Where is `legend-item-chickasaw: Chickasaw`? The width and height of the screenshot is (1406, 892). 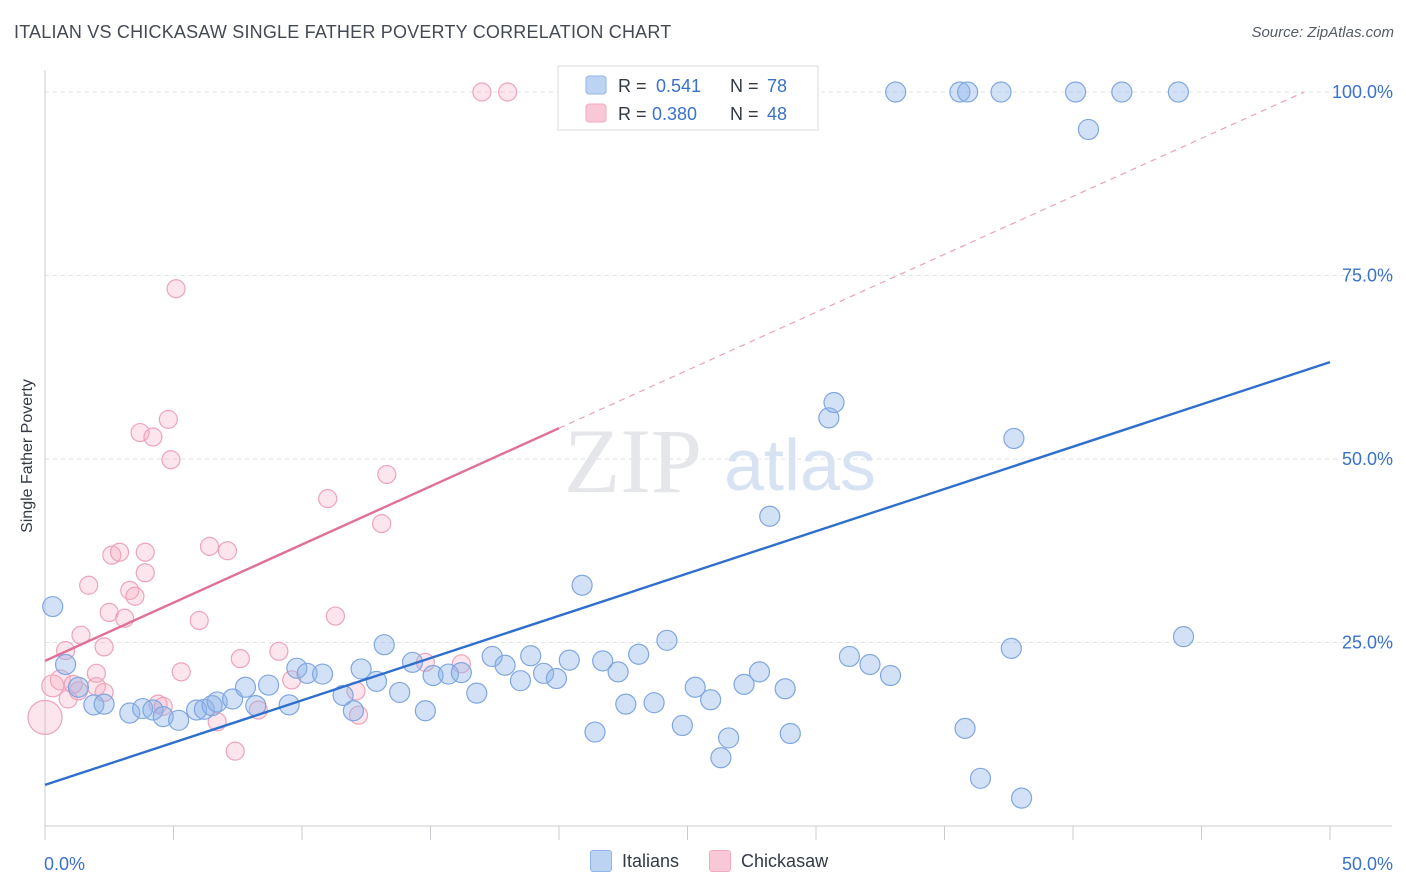
legend-item-chickasaw: Chickasaw is located at coordinates (768, 861).